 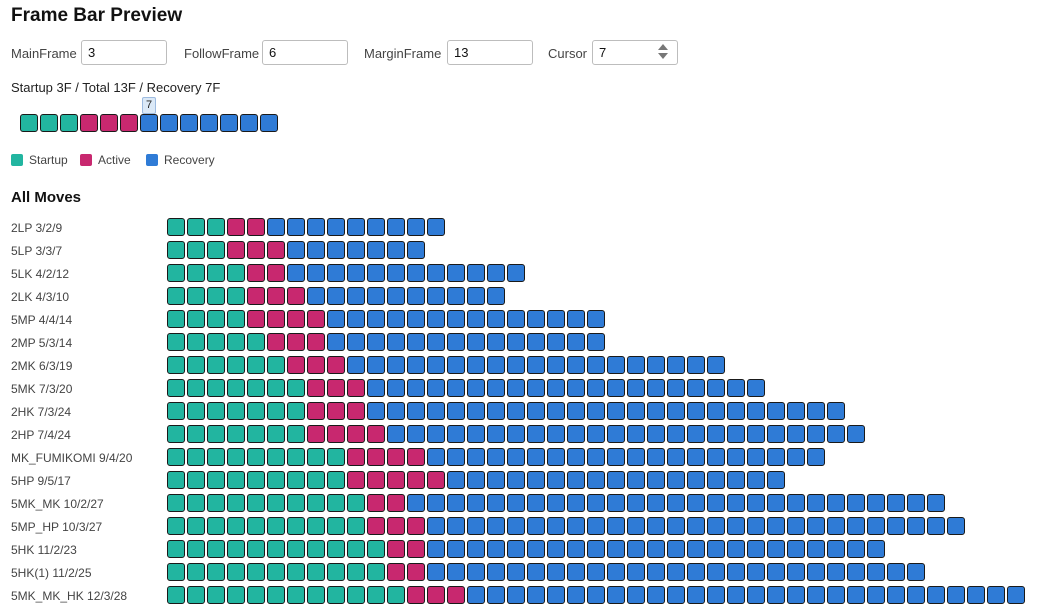 I want to click on stepper-down-icon, so click(x=663, y=56).